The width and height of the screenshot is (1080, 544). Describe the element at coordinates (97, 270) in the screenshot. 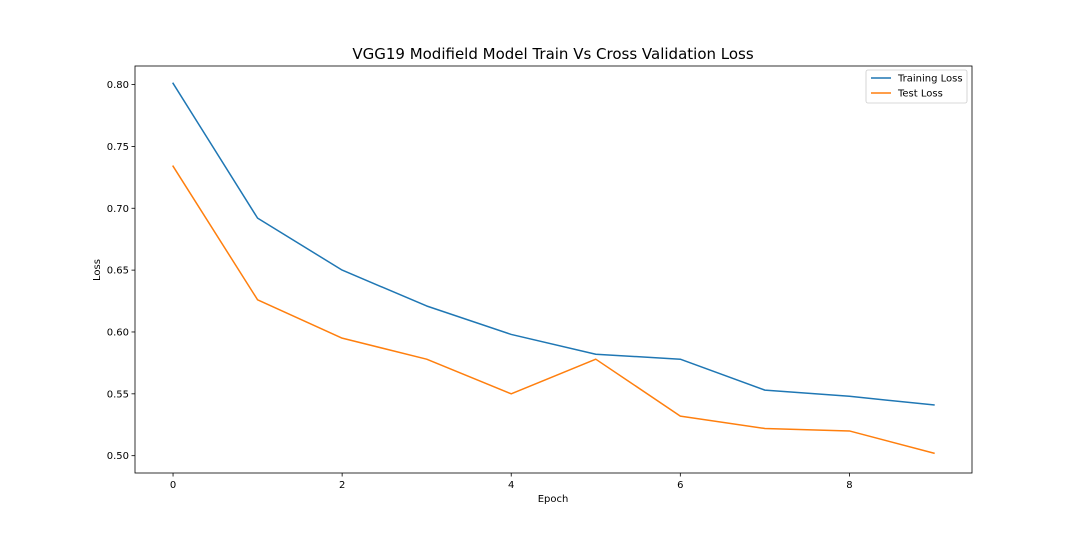

I see `y-axis-label: Loss` at that location.